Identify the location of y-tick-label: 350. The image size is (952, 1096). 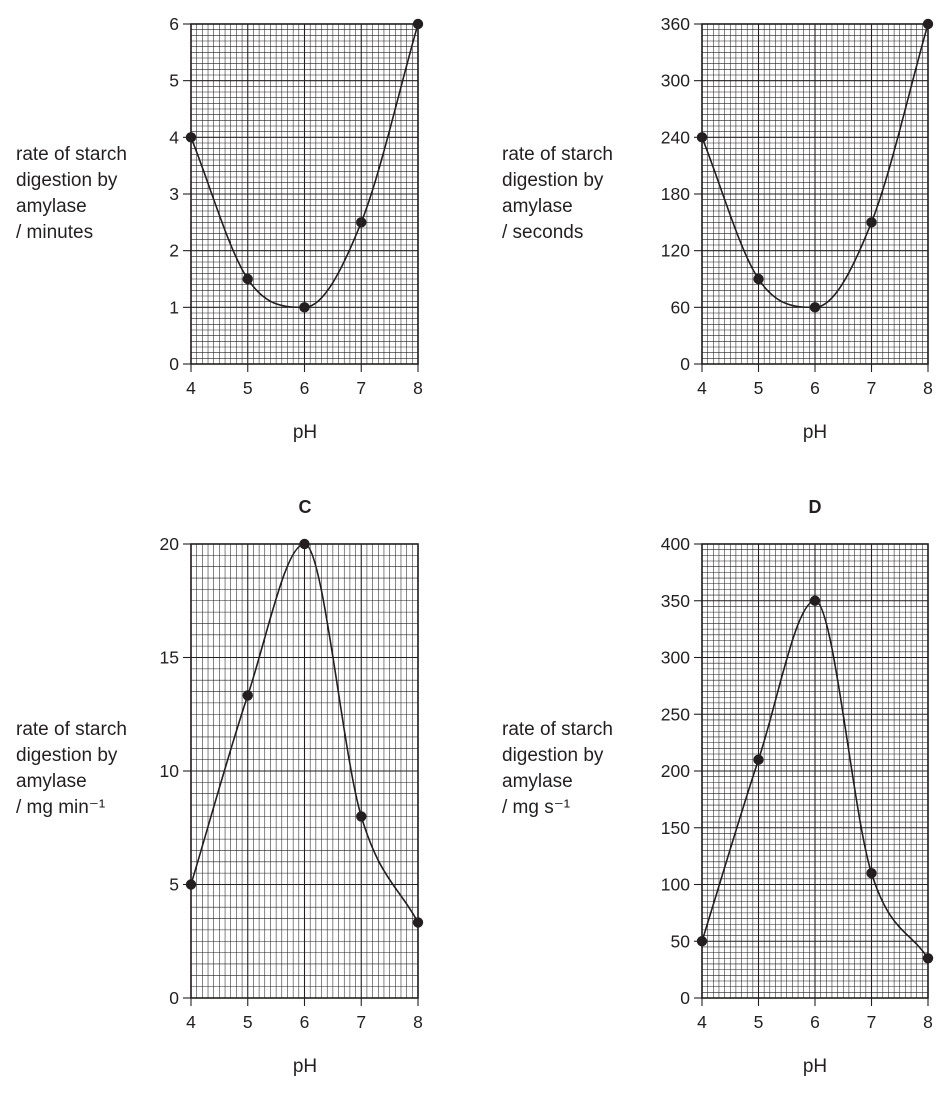
(675, 601).